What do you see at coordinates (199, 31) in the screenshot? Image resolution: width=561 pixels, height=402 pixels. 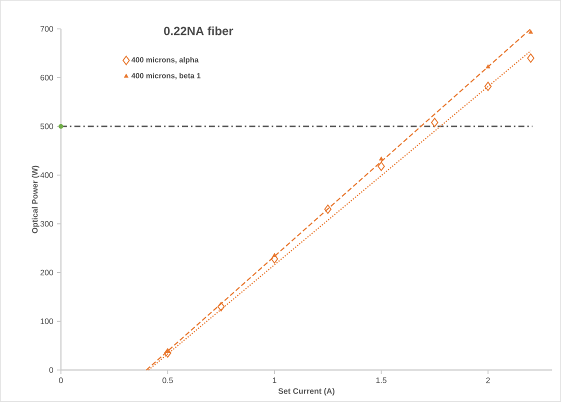 I see `chart-title: 0.22NA fiber` at bounding box center [199, 31].